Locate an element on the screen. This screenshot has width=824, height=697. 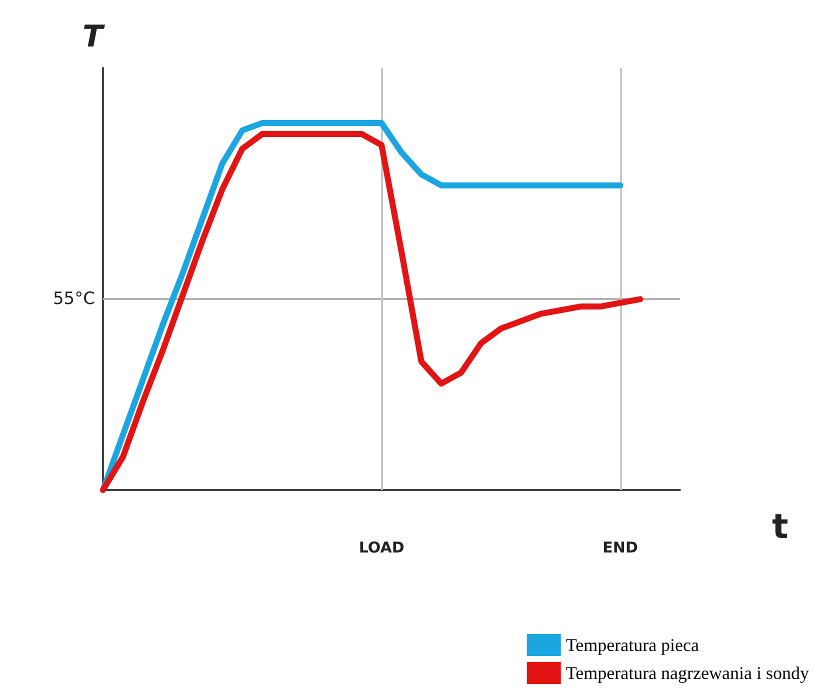
x-axis-title: t is located at coordinates (780, 527).